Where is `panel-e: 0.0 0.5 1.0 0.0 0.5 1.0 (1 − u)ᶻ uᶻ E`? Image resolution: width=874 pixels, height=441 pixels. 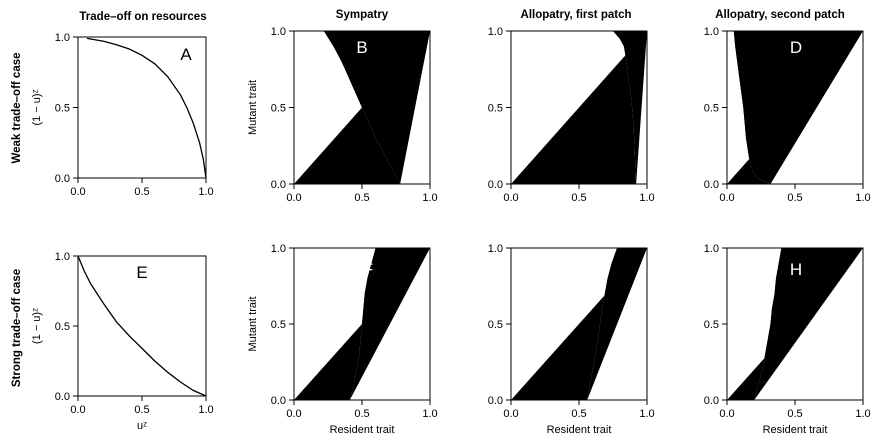
panel-e: 0.0 0.5 1.0 0.0 0.5 1.0 (1 − u)ᶻ uᶻ E is located at coordinates (122, 341).